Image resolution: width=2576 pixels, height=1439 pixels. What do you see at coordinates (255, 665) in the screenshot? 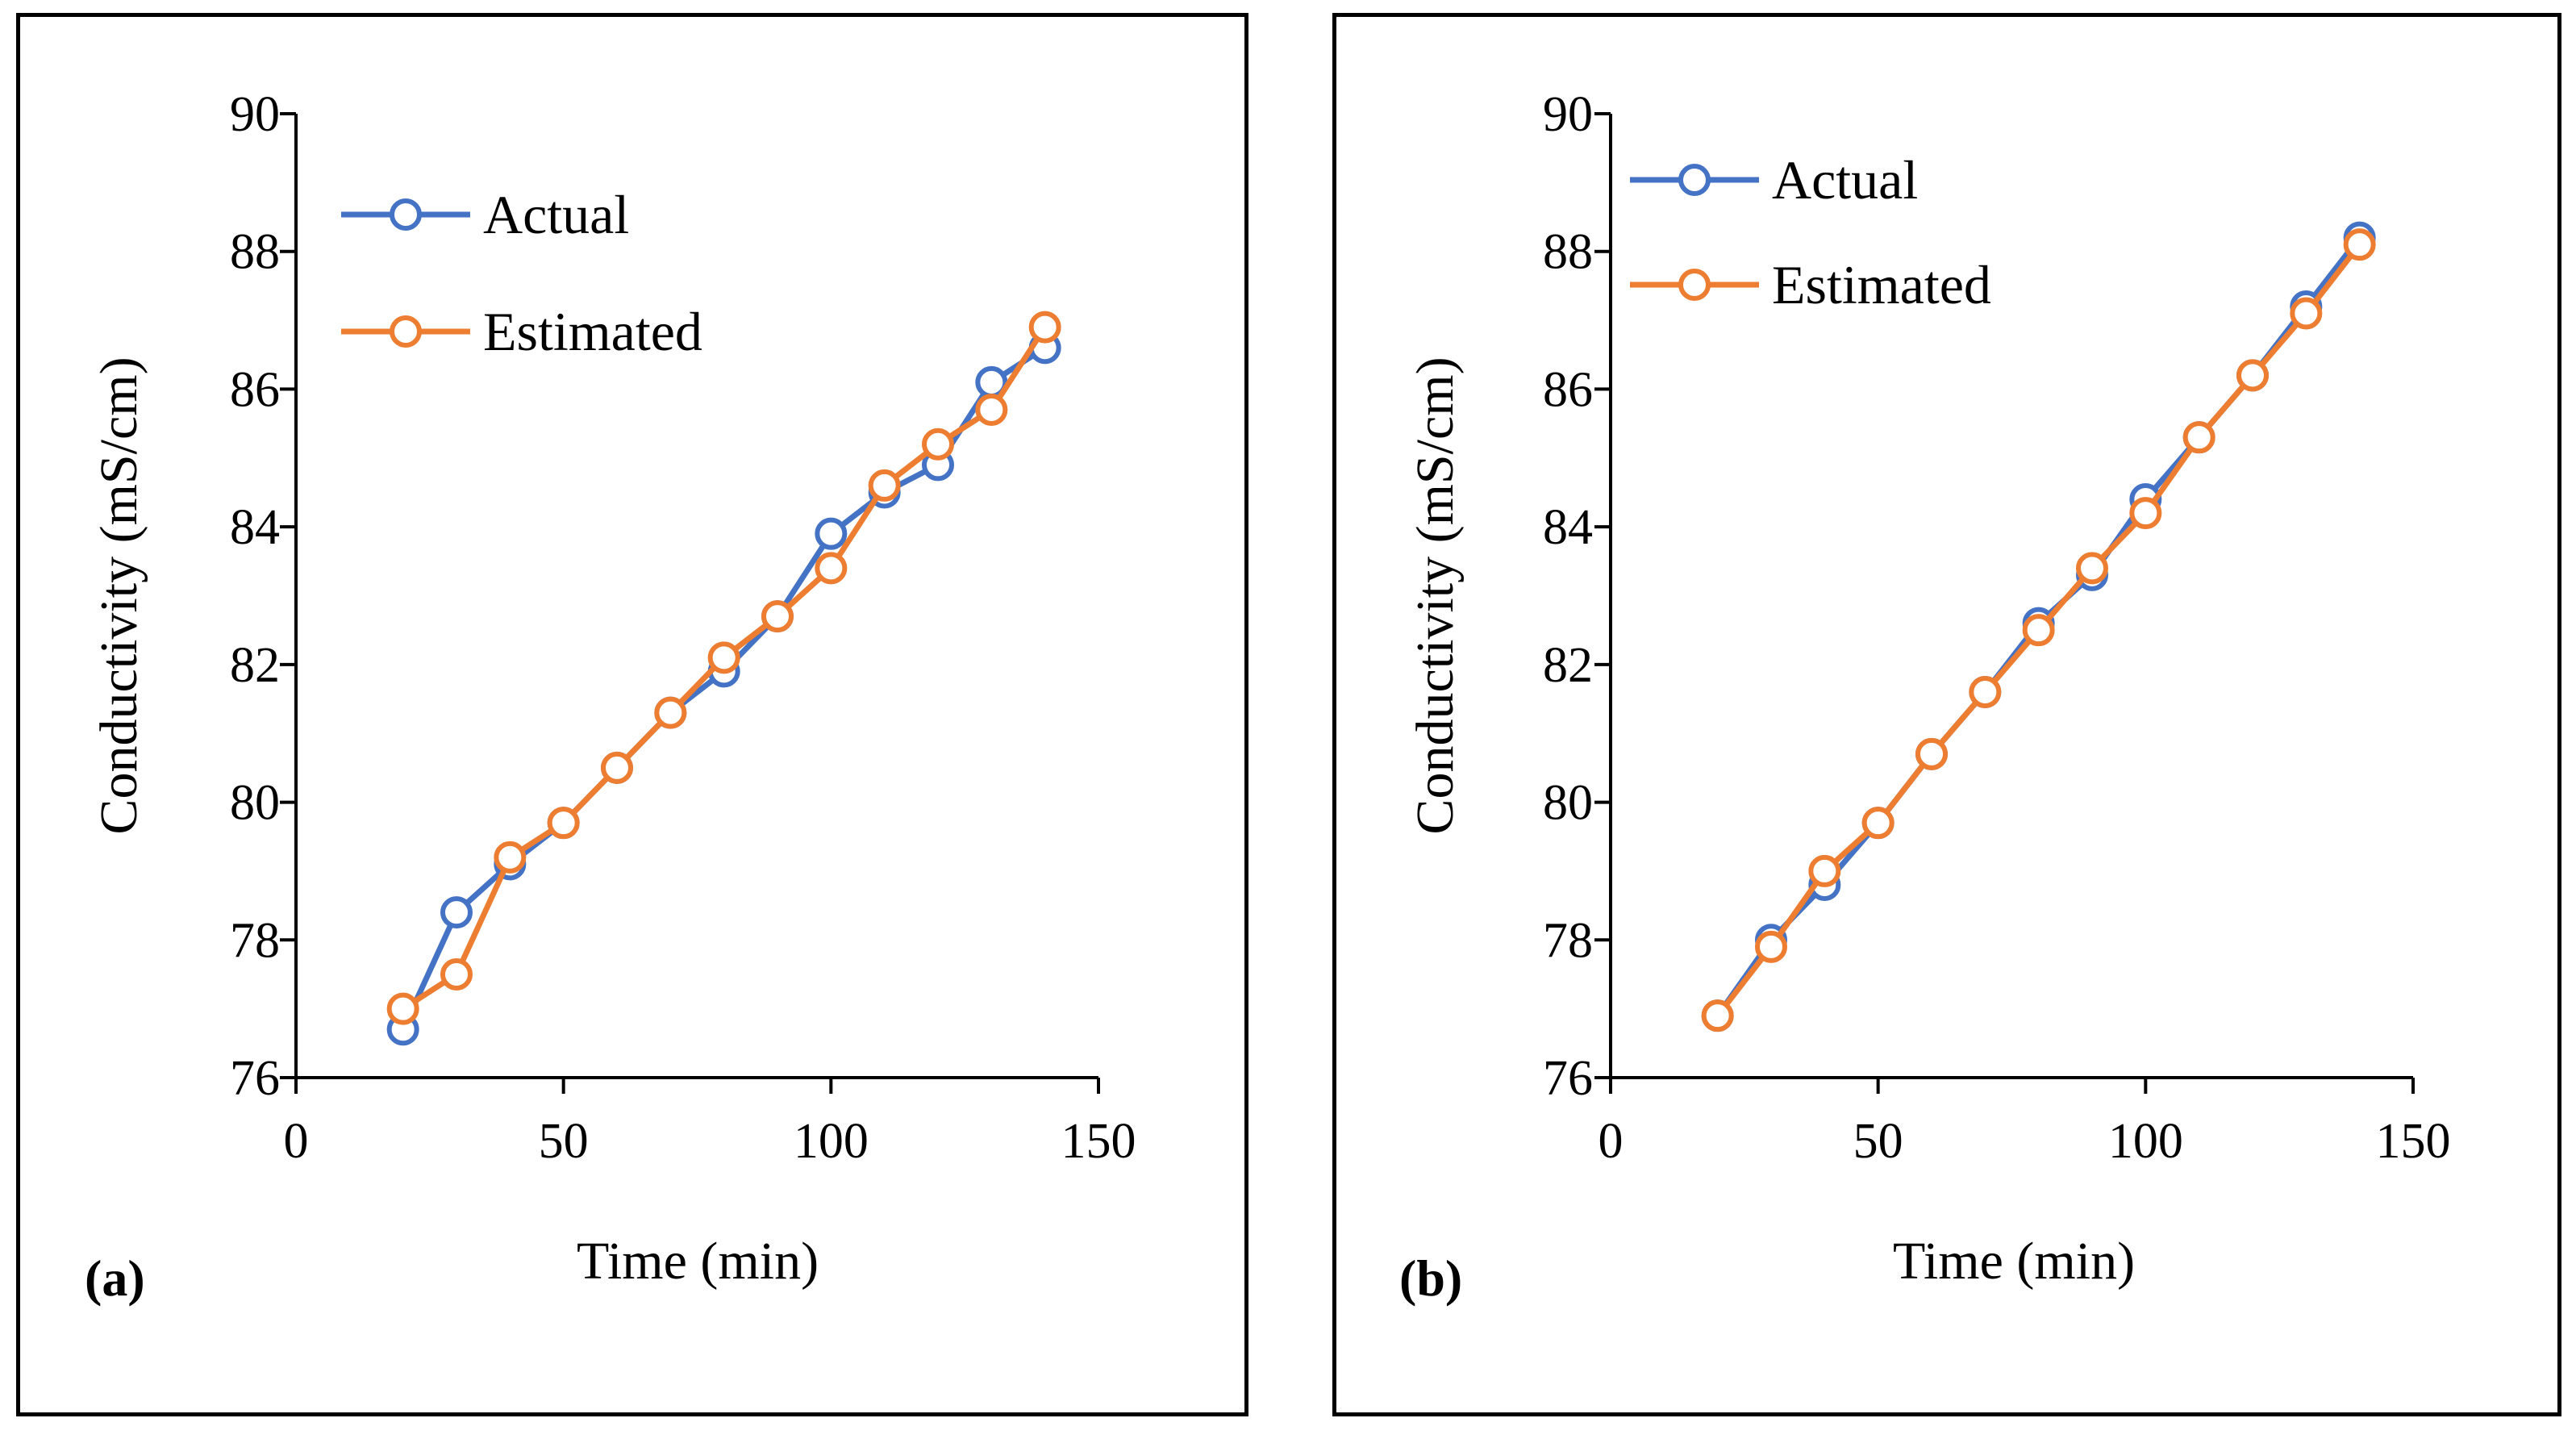
I see `chart-a-y-tick-label: 82` at bounding box center [255, 665].